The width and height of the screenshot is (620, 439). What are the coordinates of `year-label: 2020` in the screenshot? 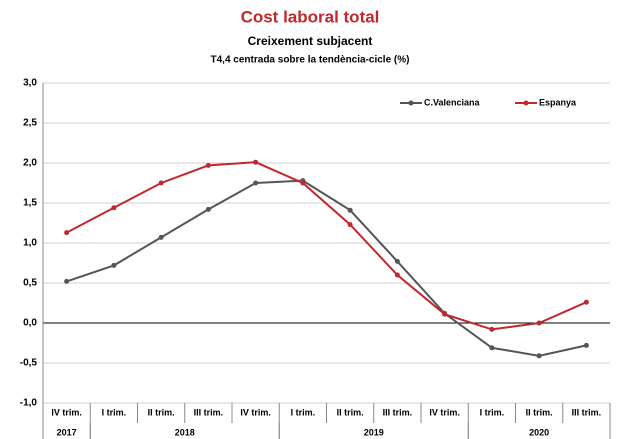 It's located at (539, 432).